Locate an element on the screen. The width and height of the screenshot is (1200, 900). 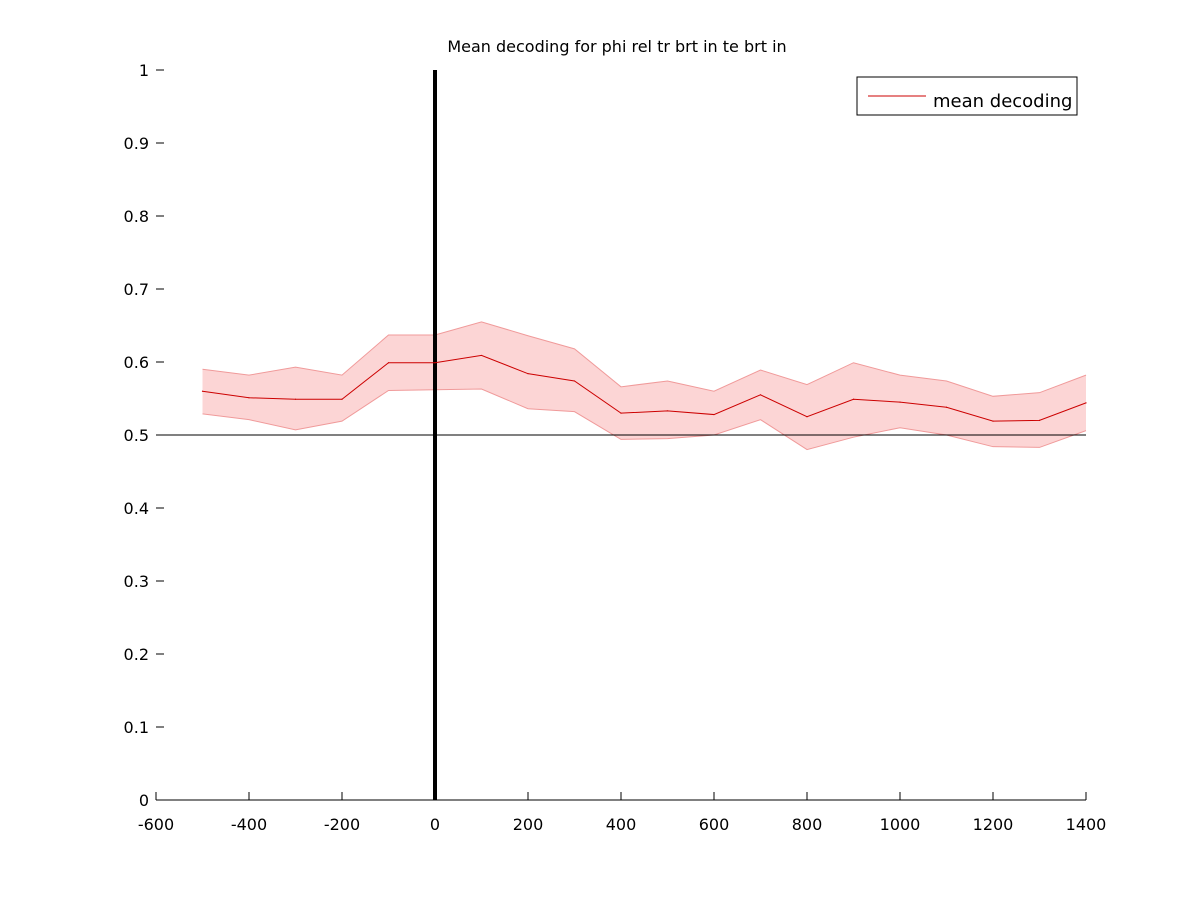
x-tick-label: 400 is located at coordinates (621, 824).